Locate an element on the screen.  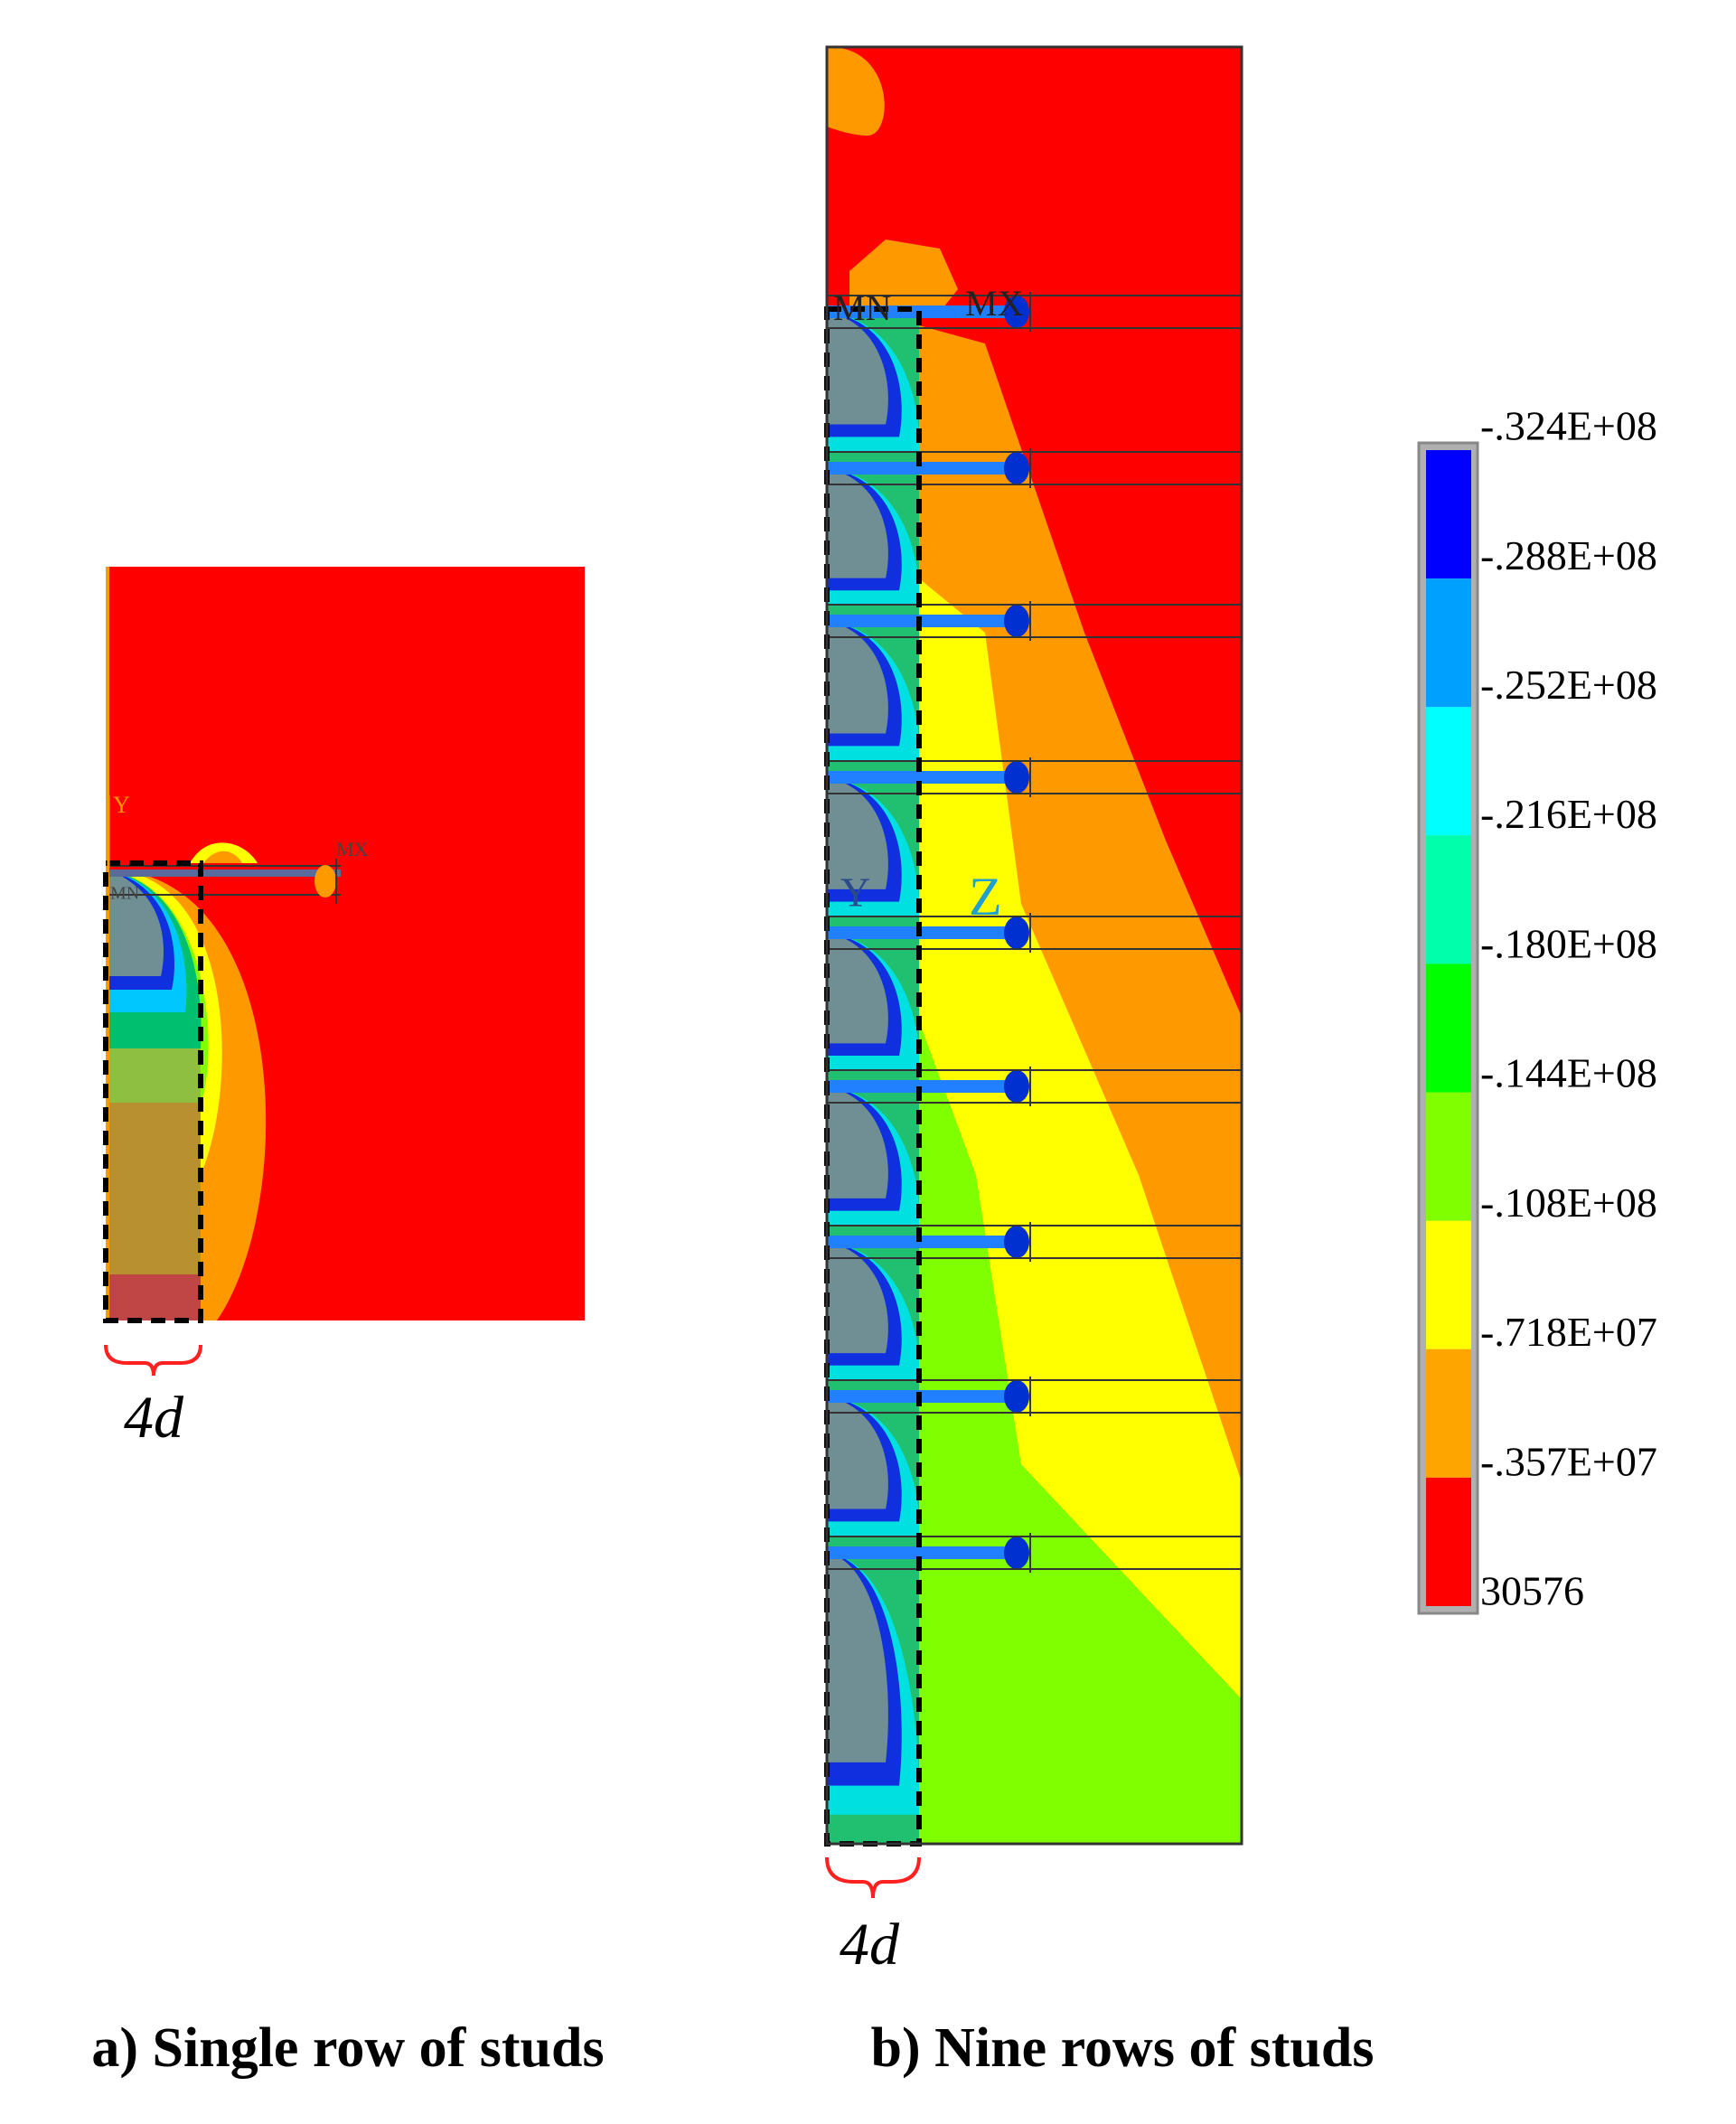
caption: a) Single row of studs is located at coordinates (347, 2048).